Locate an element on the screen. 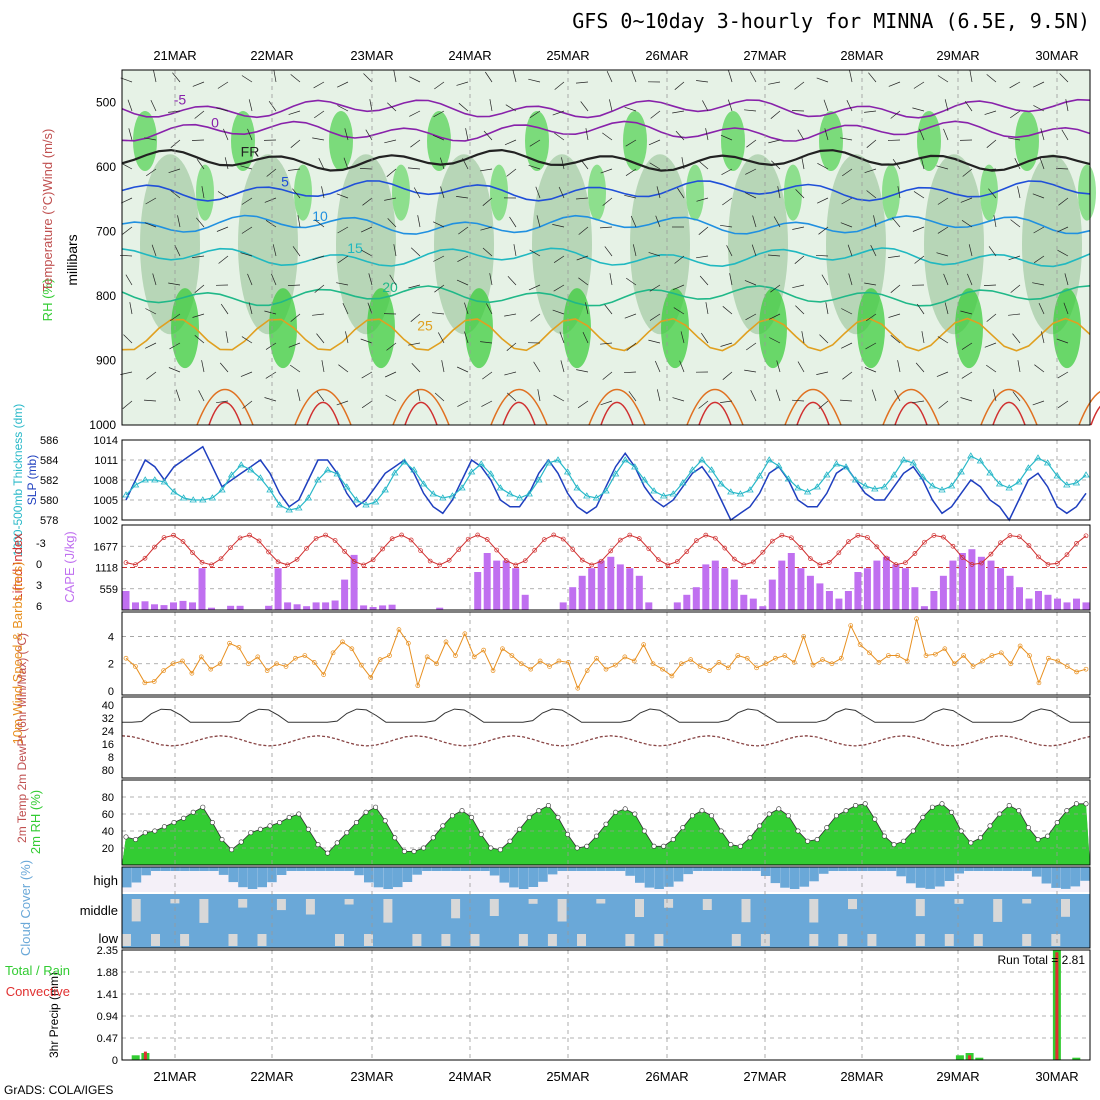 The height and width of the screenshot is (1100, 1100). date-label-top: 23MAR is located at coordinates (371, 55).